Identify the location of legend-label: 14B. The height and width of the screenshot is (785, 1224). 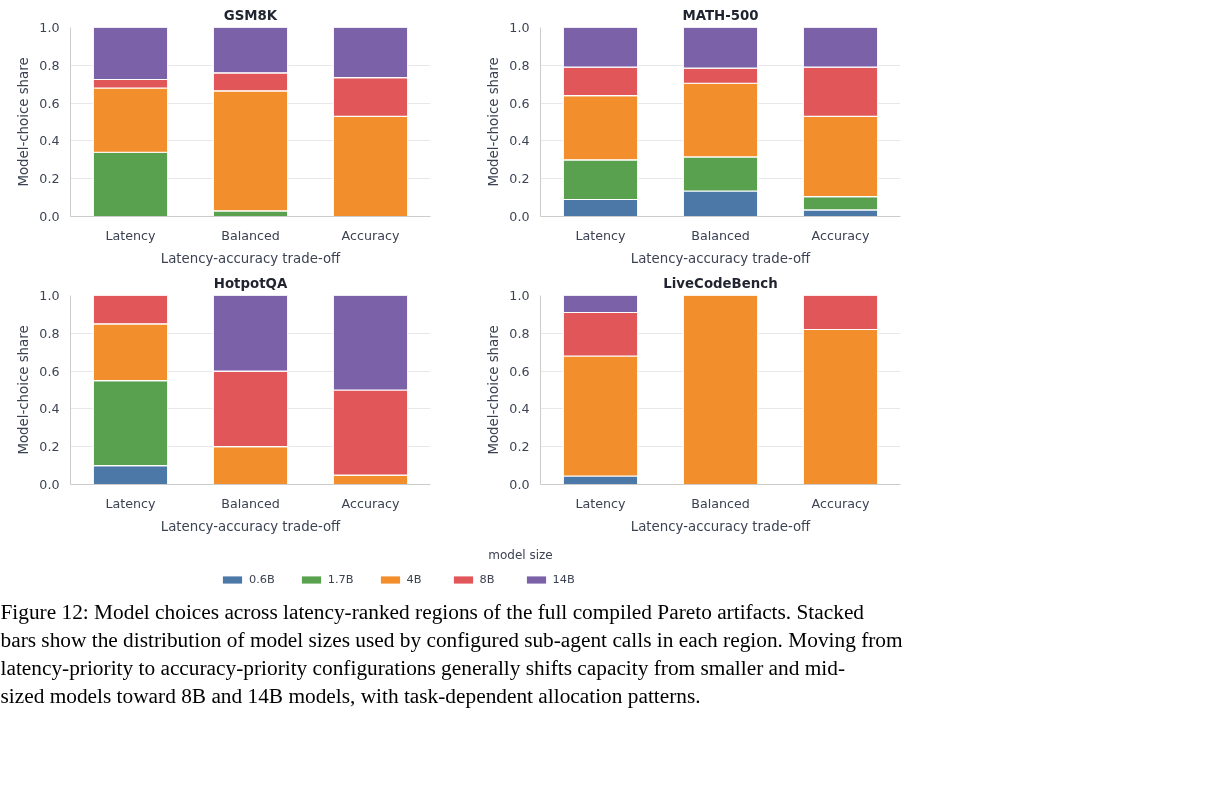
(563, 579).